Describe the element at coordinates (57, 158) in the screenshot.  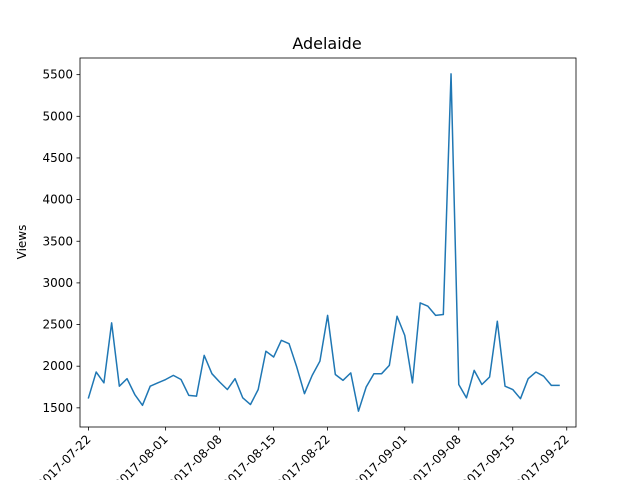
I see `y-tick-label: 4500` at that location.